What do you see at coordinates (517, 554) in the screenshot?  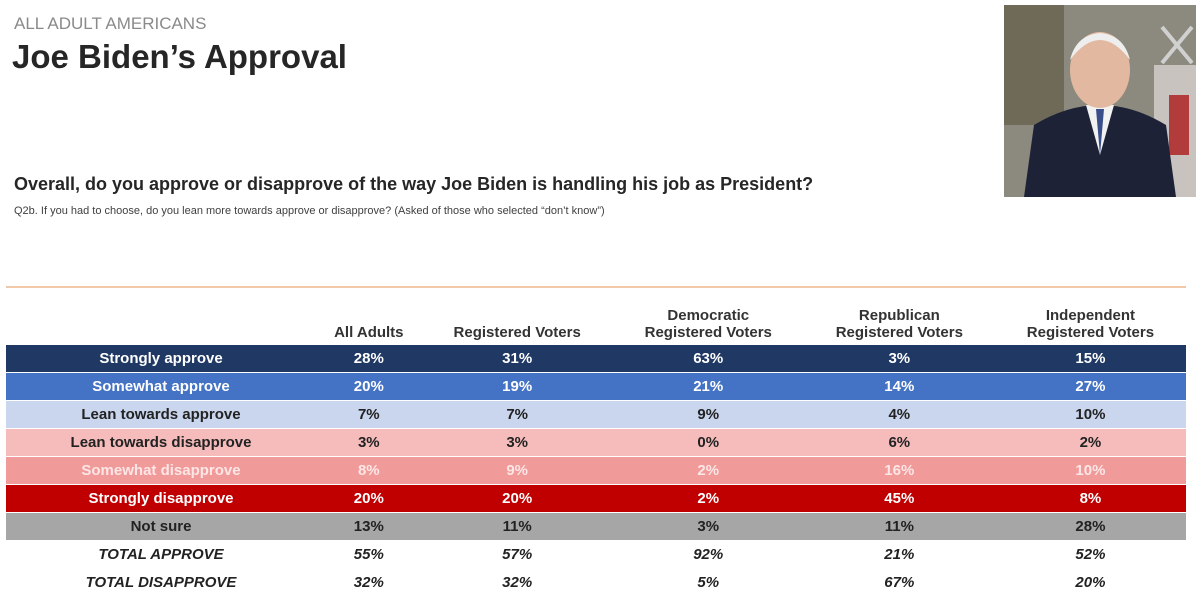 I see `cell: 57%` at bounding box center [517, 554].